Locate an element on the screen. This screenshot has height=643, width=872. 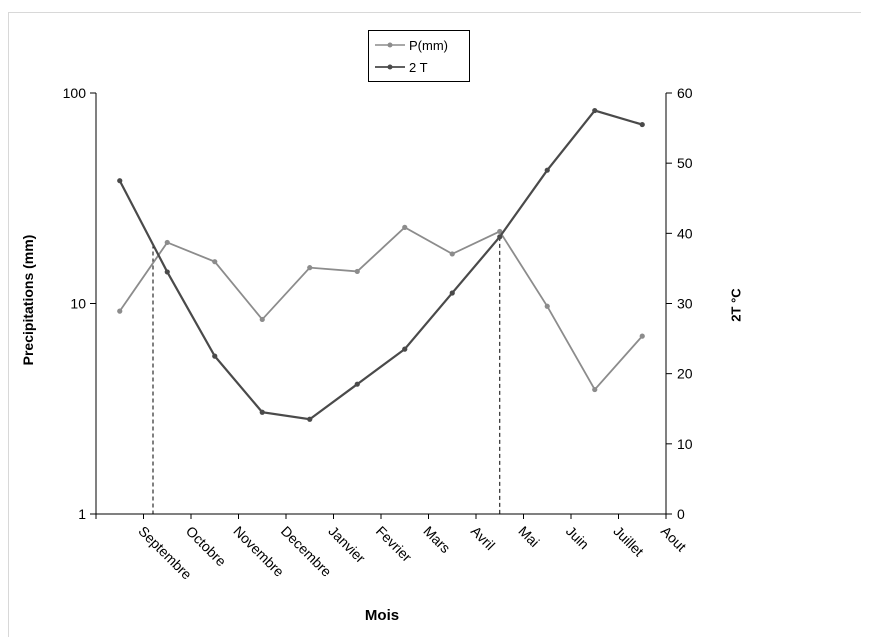
legend-label-precipitation: P(mm) is located at coordinates (428, 45).